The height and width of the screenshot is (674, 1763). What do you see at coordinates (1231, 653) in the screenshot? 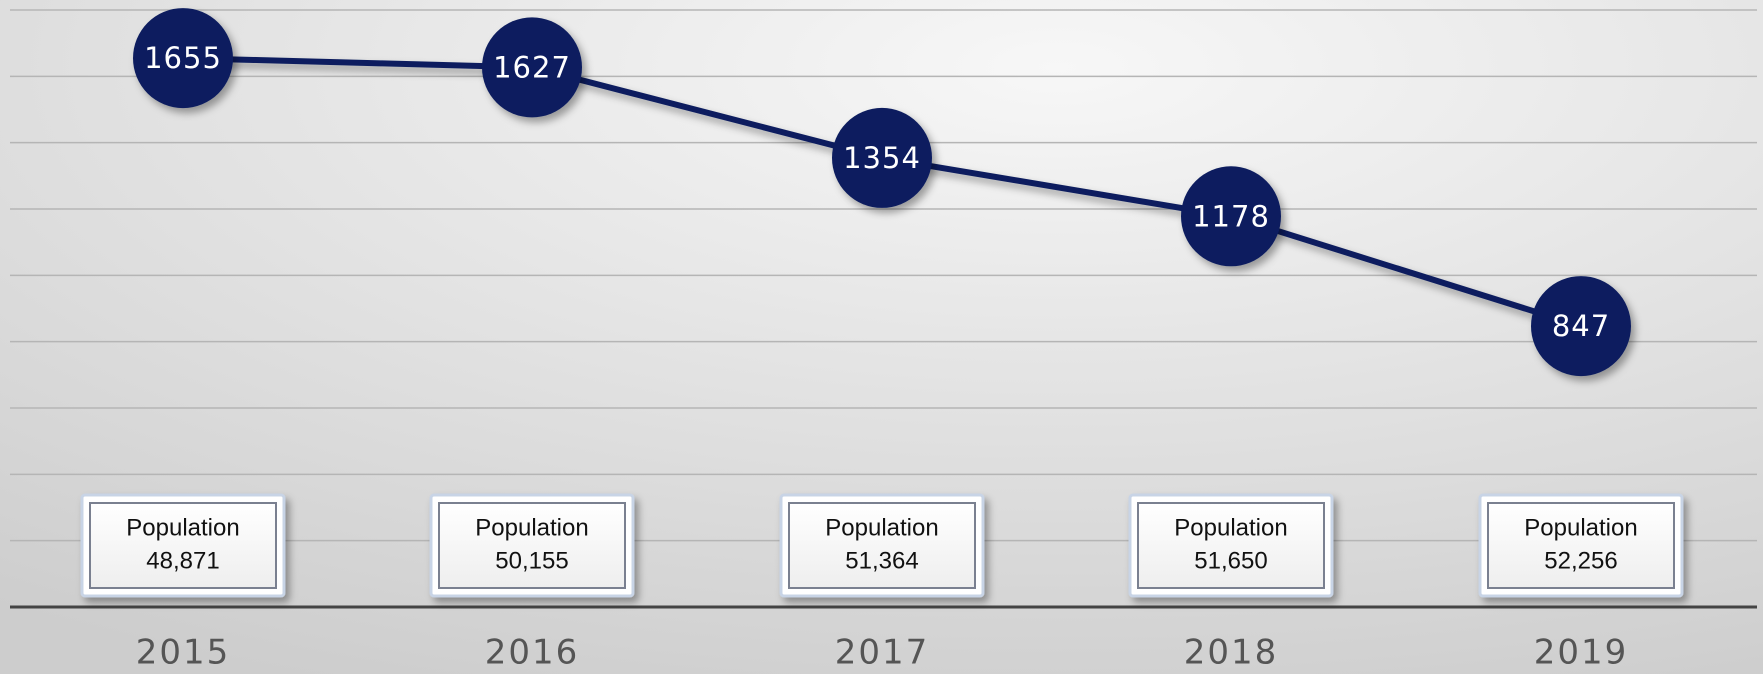
I see `x-tick-label: 2018` at bounding box center [1231, 653].